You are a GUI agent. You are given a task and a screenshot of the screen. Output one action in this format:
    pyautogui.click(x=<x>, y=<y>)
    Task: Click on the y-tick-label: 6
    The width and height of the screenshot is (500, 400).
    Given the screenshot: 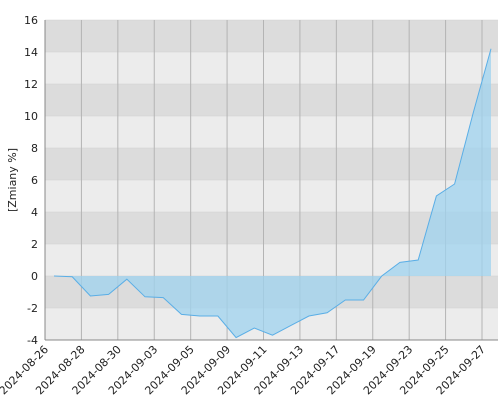 What is the action you would take?
    pyautogui.click(x=34, y=180)
    